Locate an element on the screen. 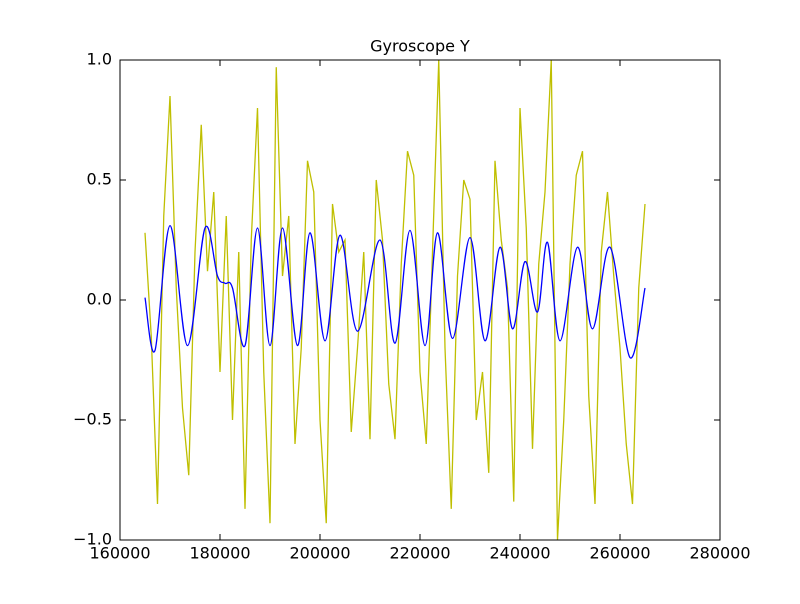 The width and height of the screenshot is (800, 604). chart-title: Gyroscope Y is located at coordinates (420, 46).